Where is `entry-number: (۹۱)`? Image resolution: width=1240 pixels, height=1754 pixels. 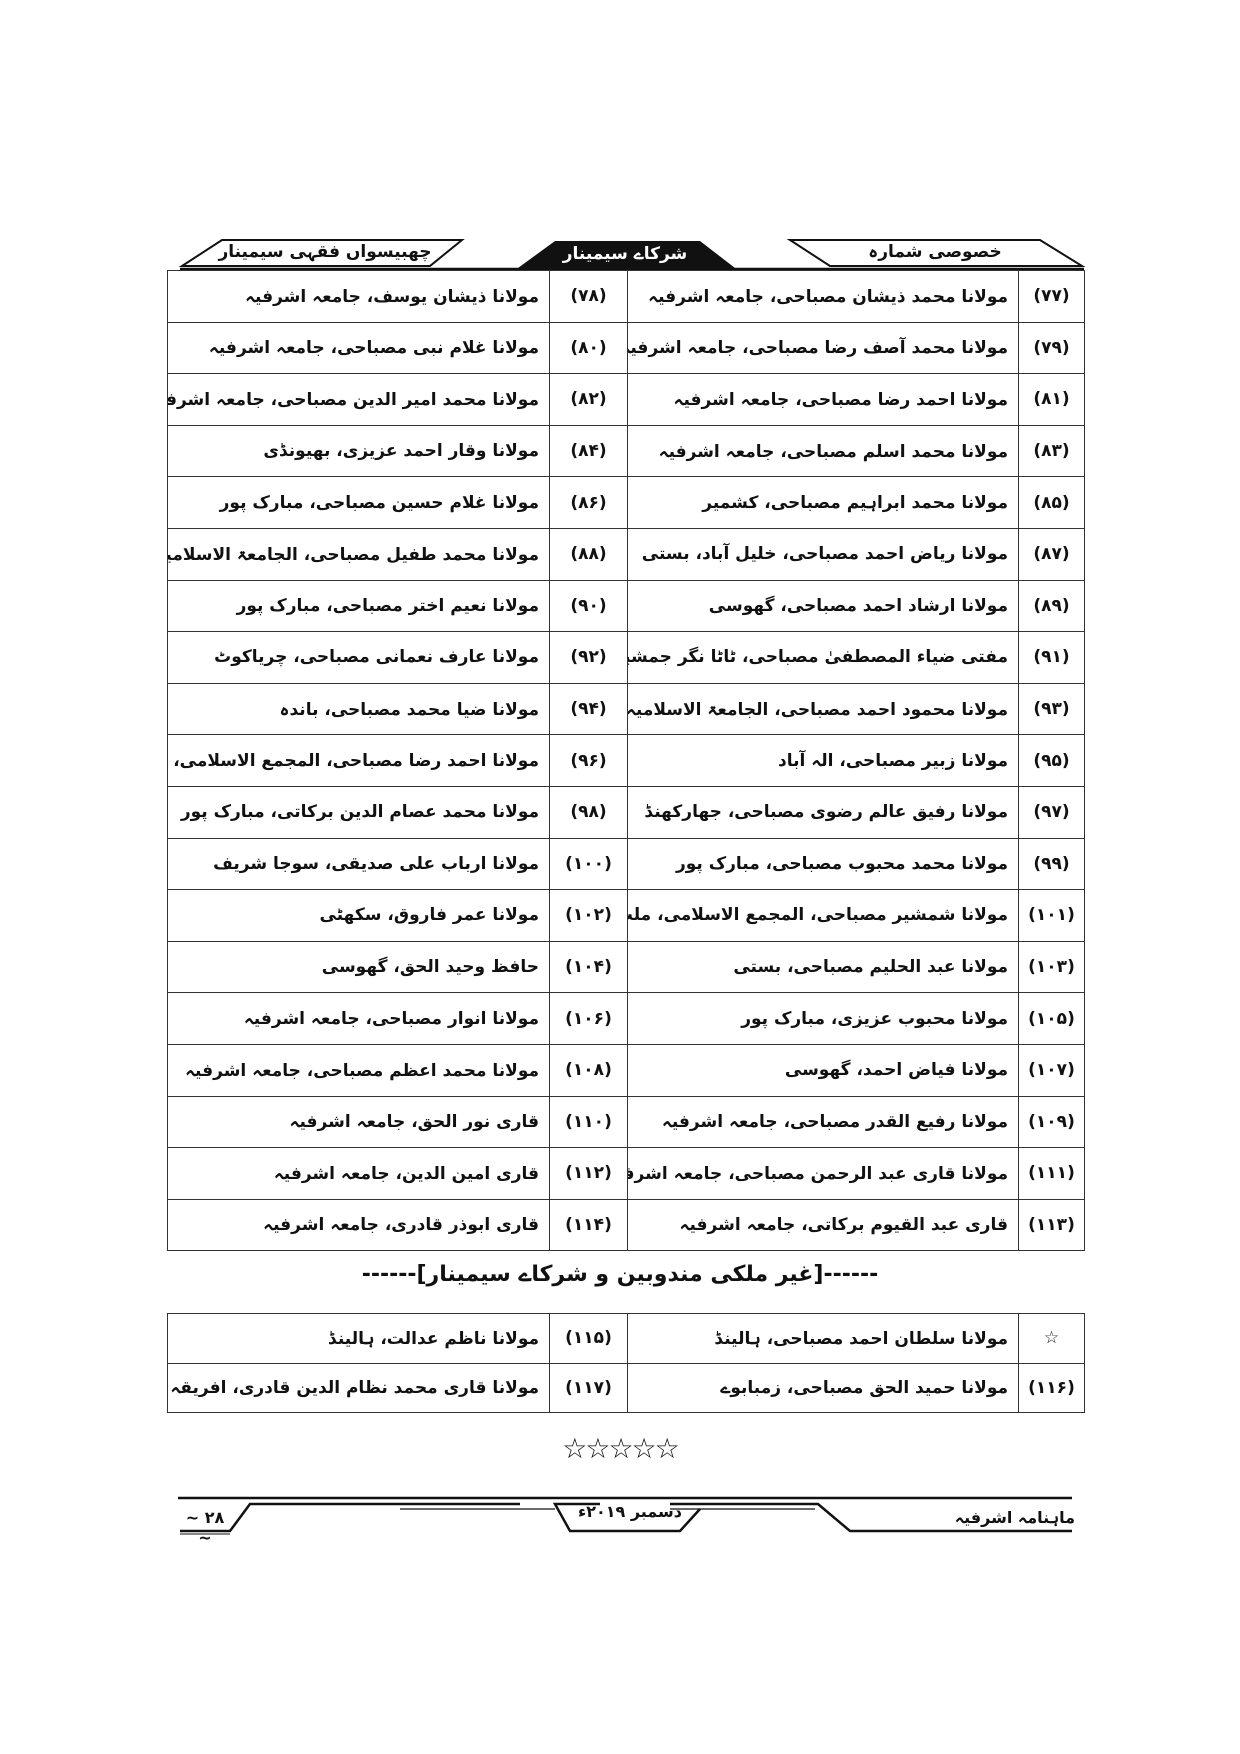 entry-number: (۹۱) is located at coordinates (1051, 657).